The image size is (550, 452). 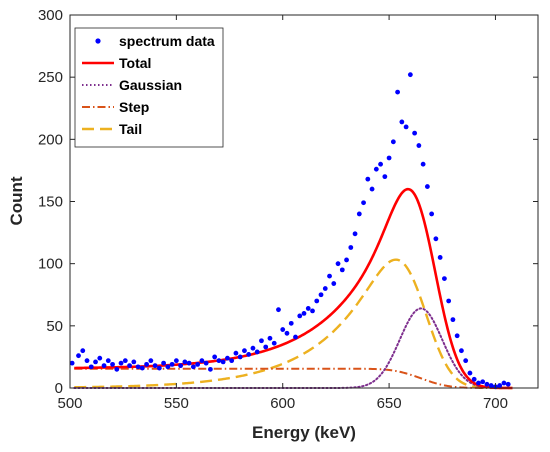 What do you see at coordinates (50, 77) in the screenshot?
I see `y-tick-label: 250` at bounding box center [50, 77].